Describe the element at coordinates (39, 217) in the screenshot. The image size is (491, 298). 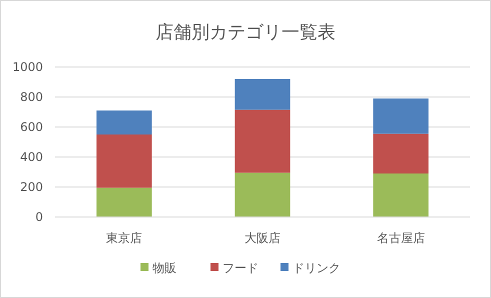
I see `y-tick-label: 0` at that location.